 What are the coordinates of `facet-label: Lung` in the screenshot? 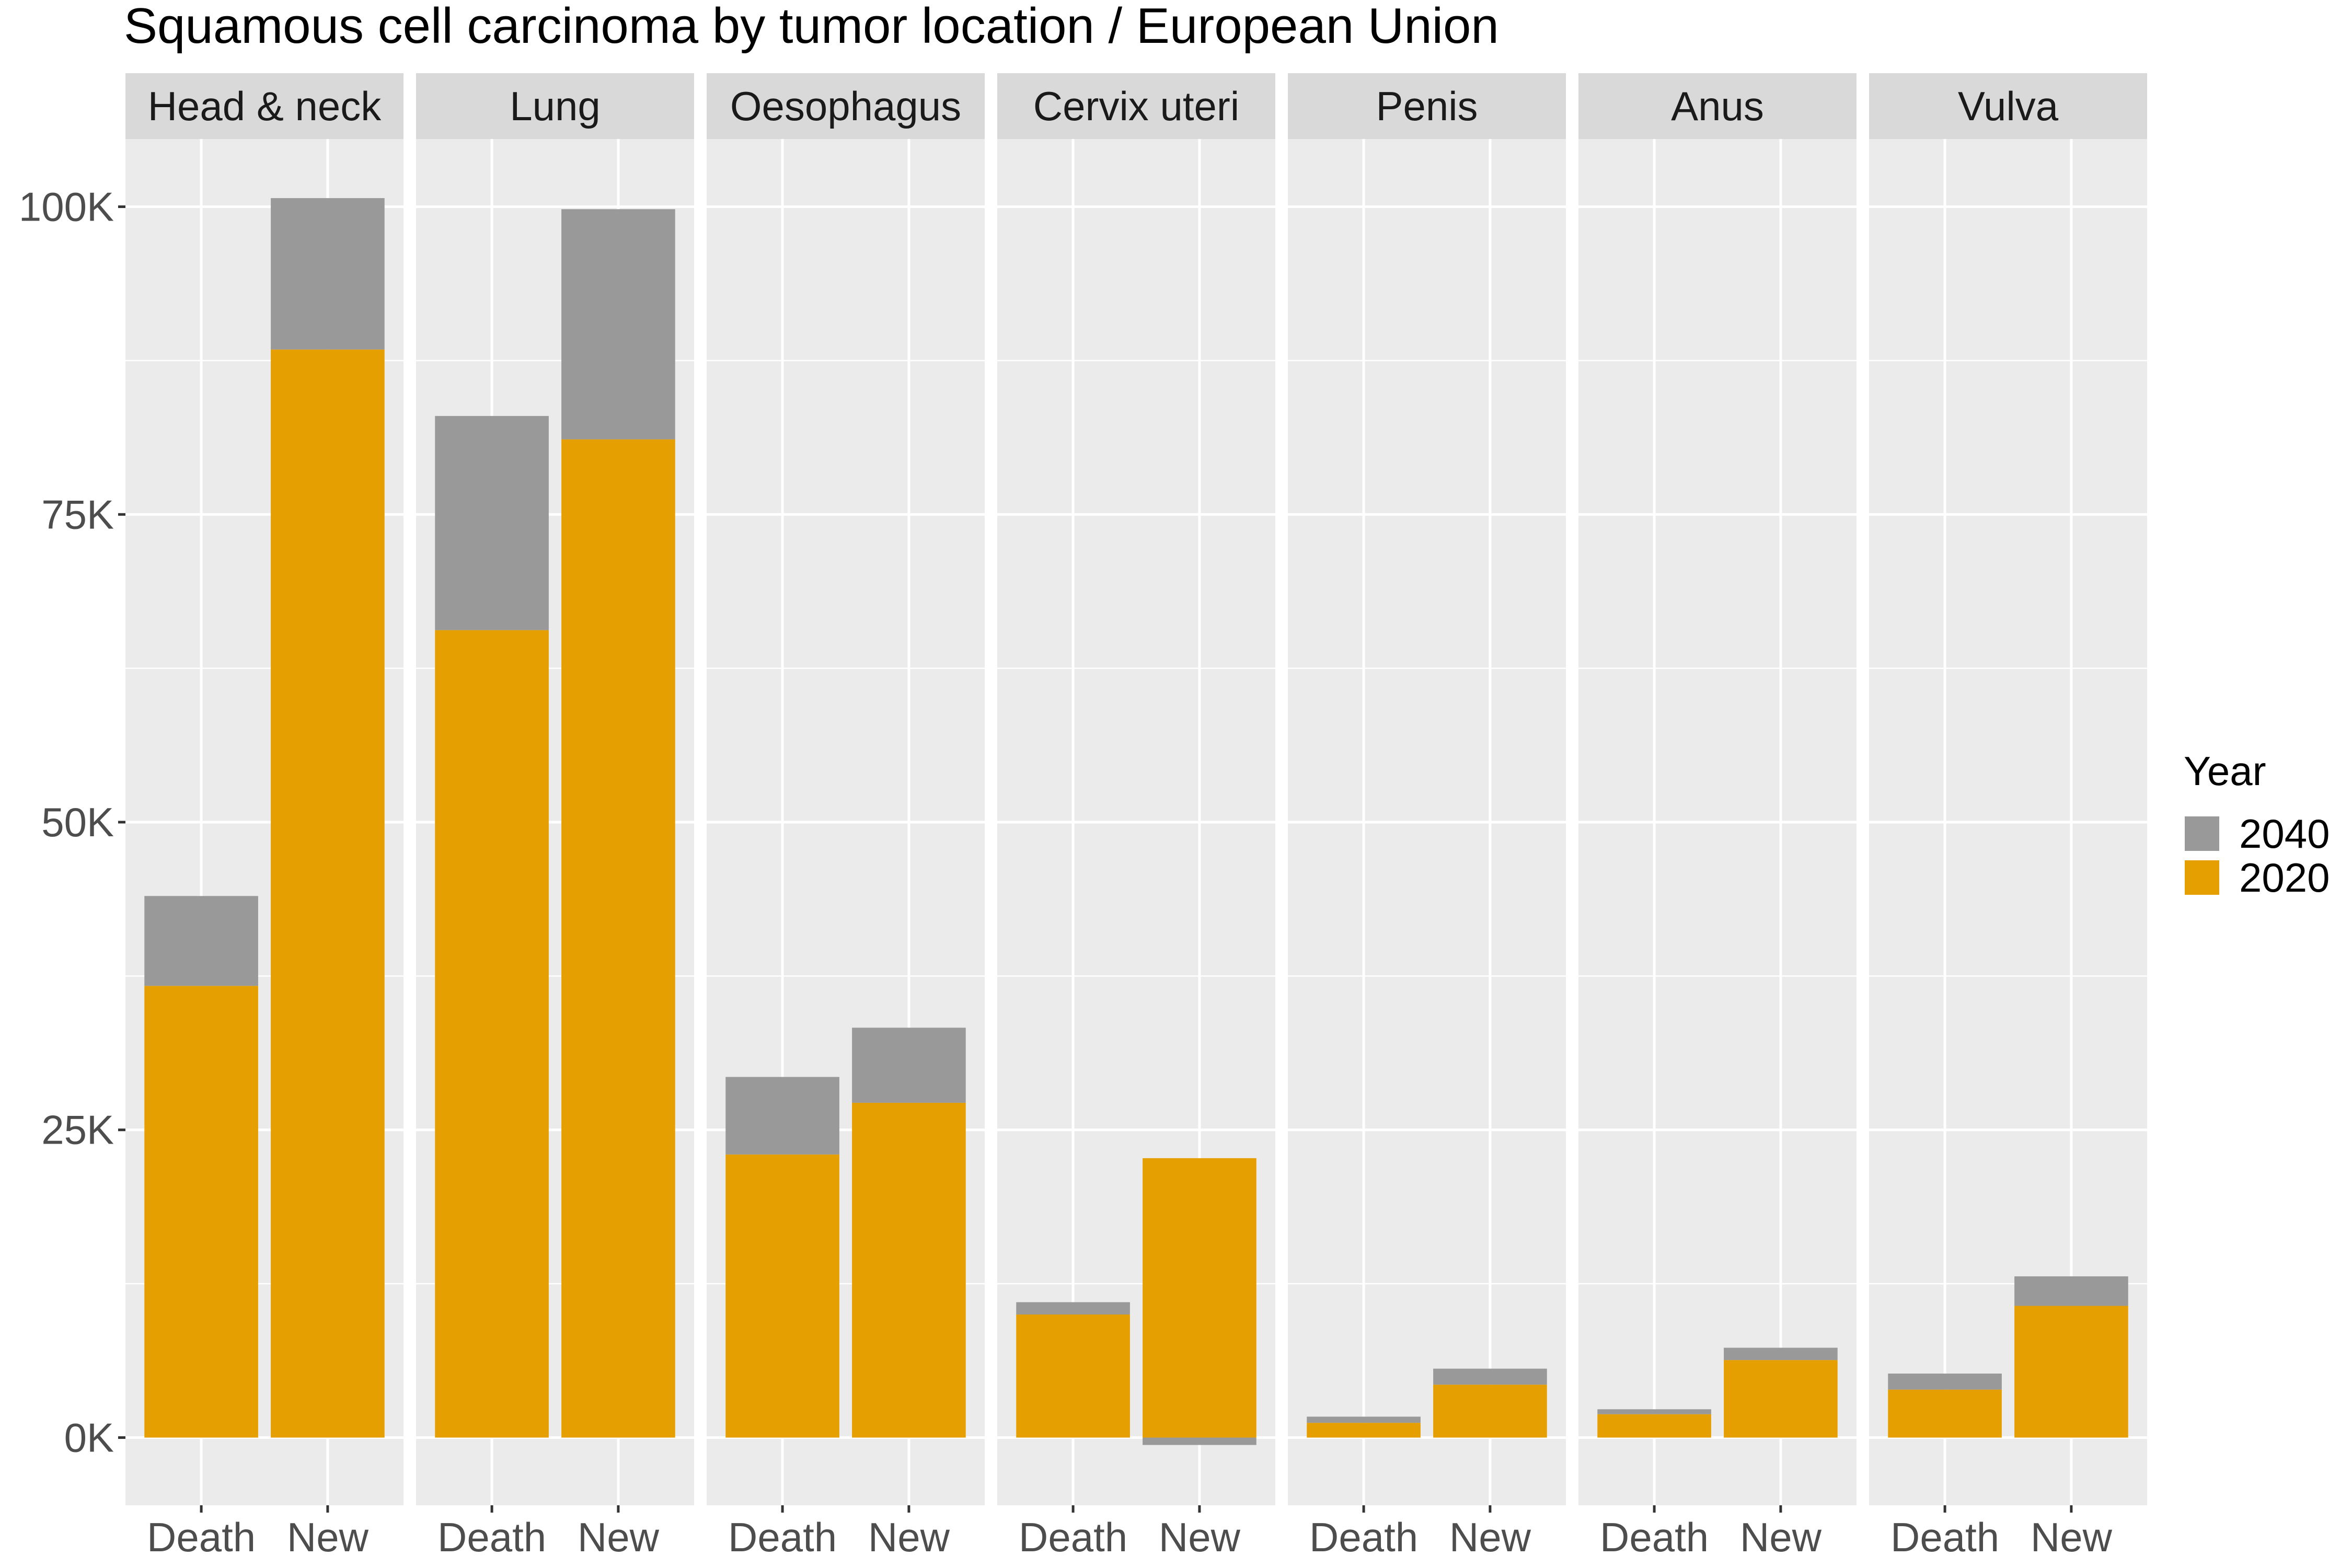 It's located at (555, 106).